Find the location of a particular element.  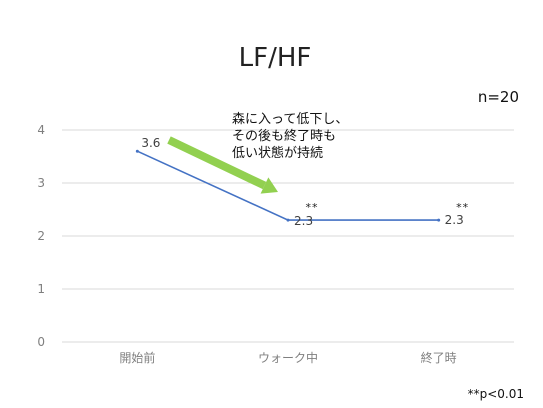

significance-marks: ** ** is located at coordinates (387, 207).